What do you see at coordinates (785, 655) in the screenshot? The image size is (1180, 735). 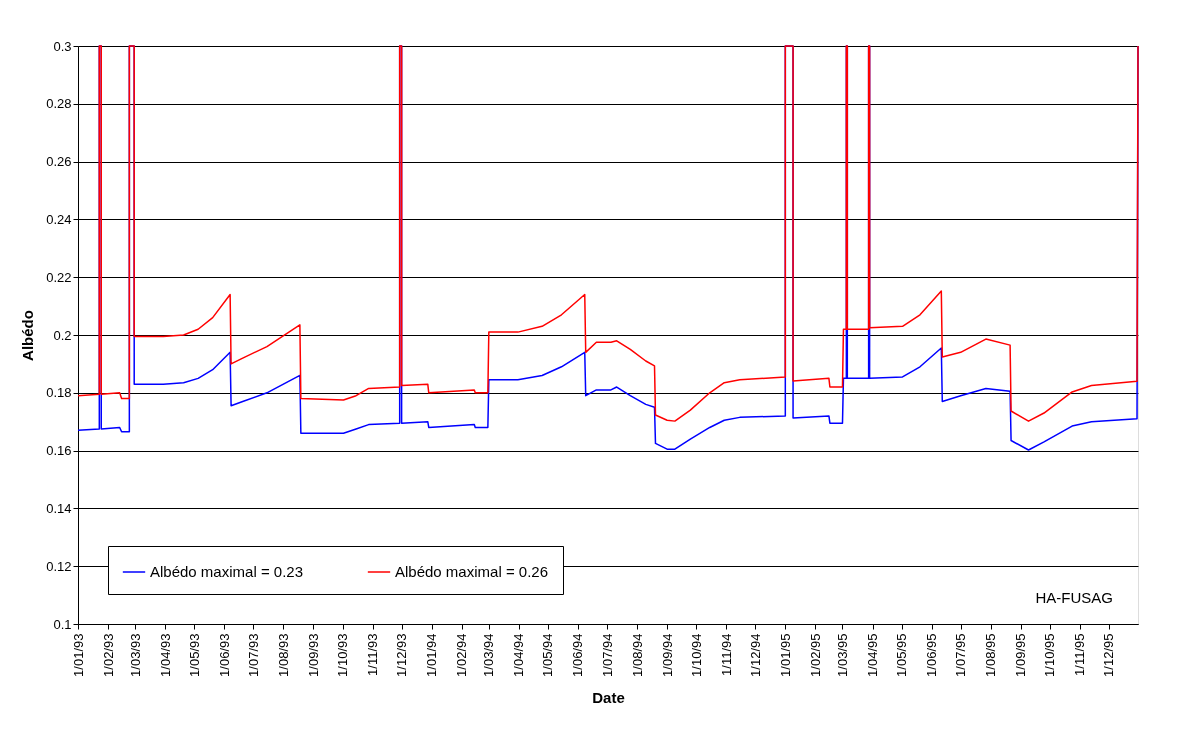 I see `x-tick-label: 1/01/95` at bounding box center [785, 655].